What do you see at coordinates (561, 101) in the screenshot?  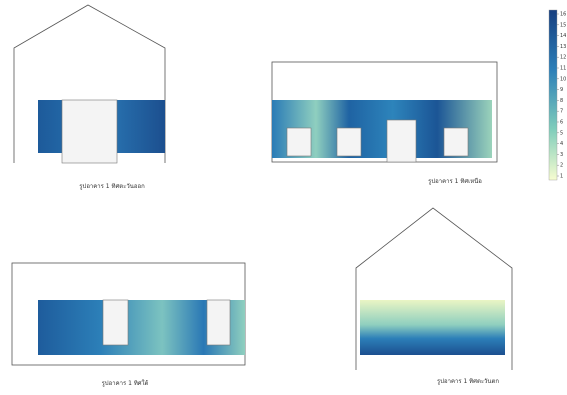 I see `tick-label: 8` at bounding box center [561, 101].